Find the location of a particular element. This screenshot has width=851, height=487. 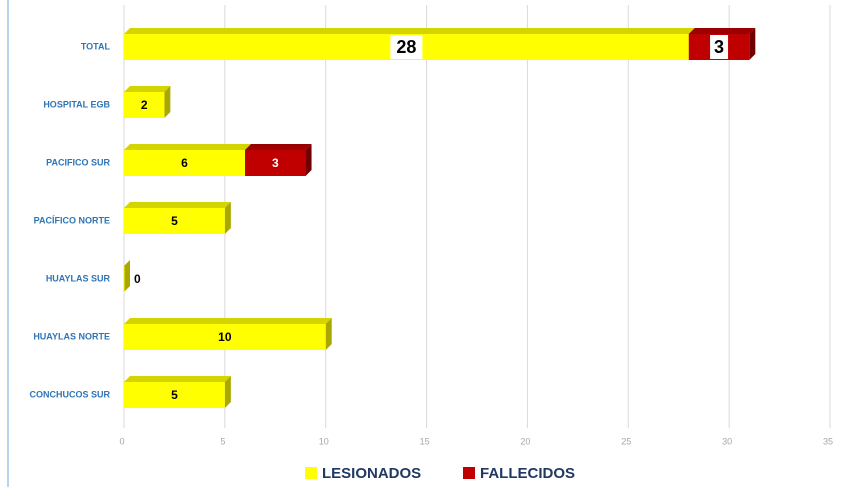

value-label: 2 is located at coordinates (144, 105).